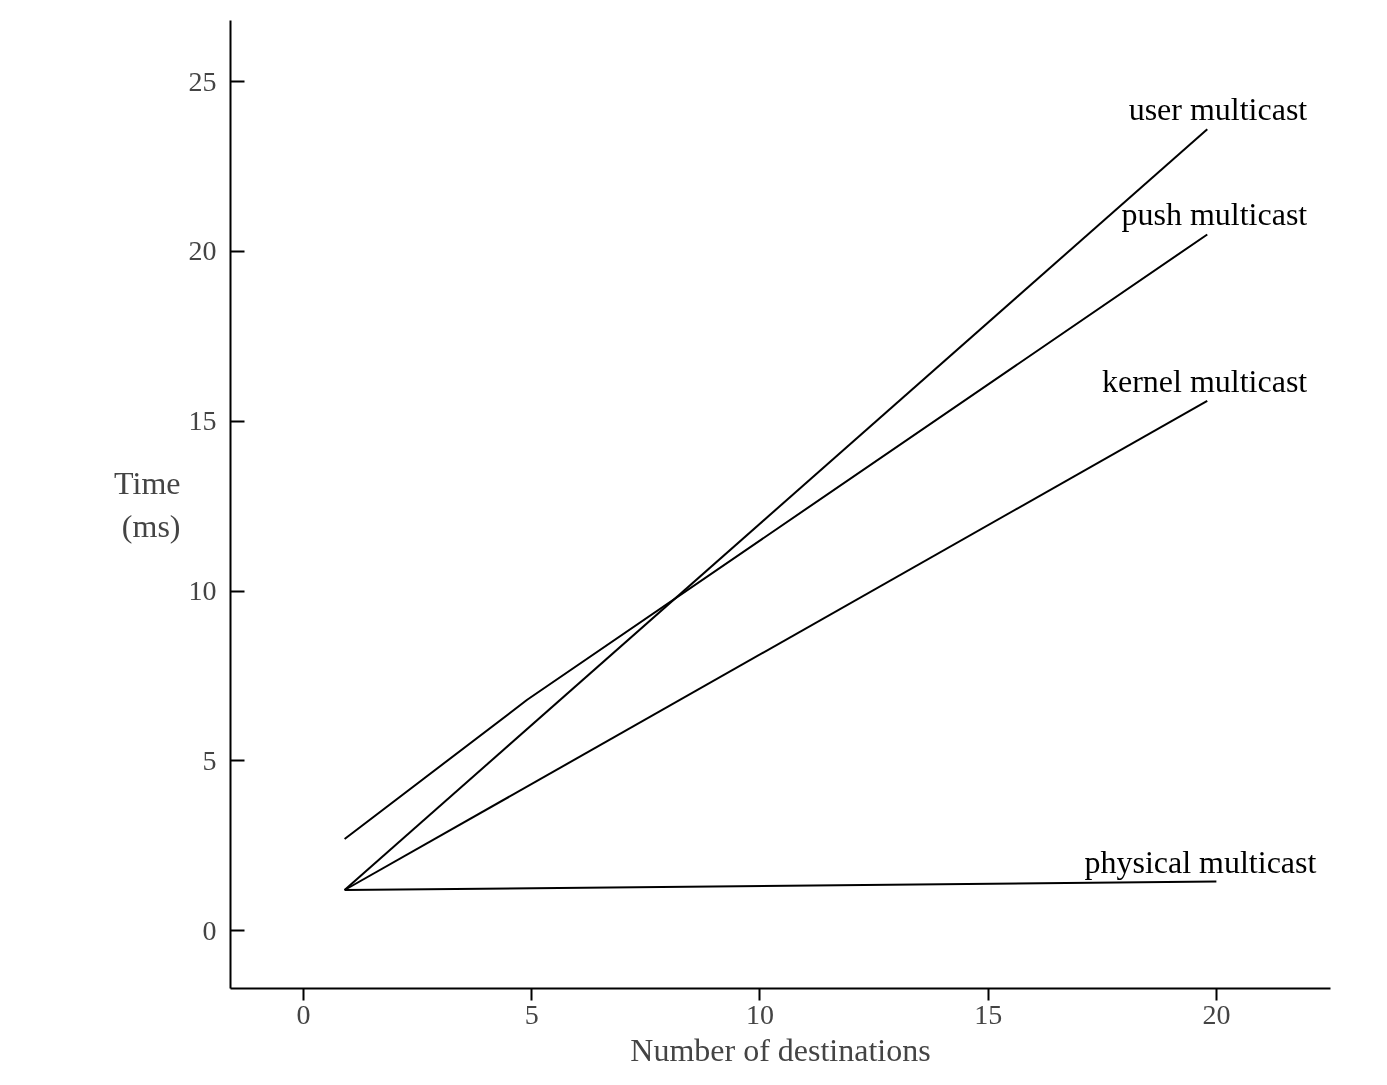  What do you see at coordinates (1205, 380) in the screenshot?
I see `series-label: kernel multicast` at bounding box center [1205, 380].